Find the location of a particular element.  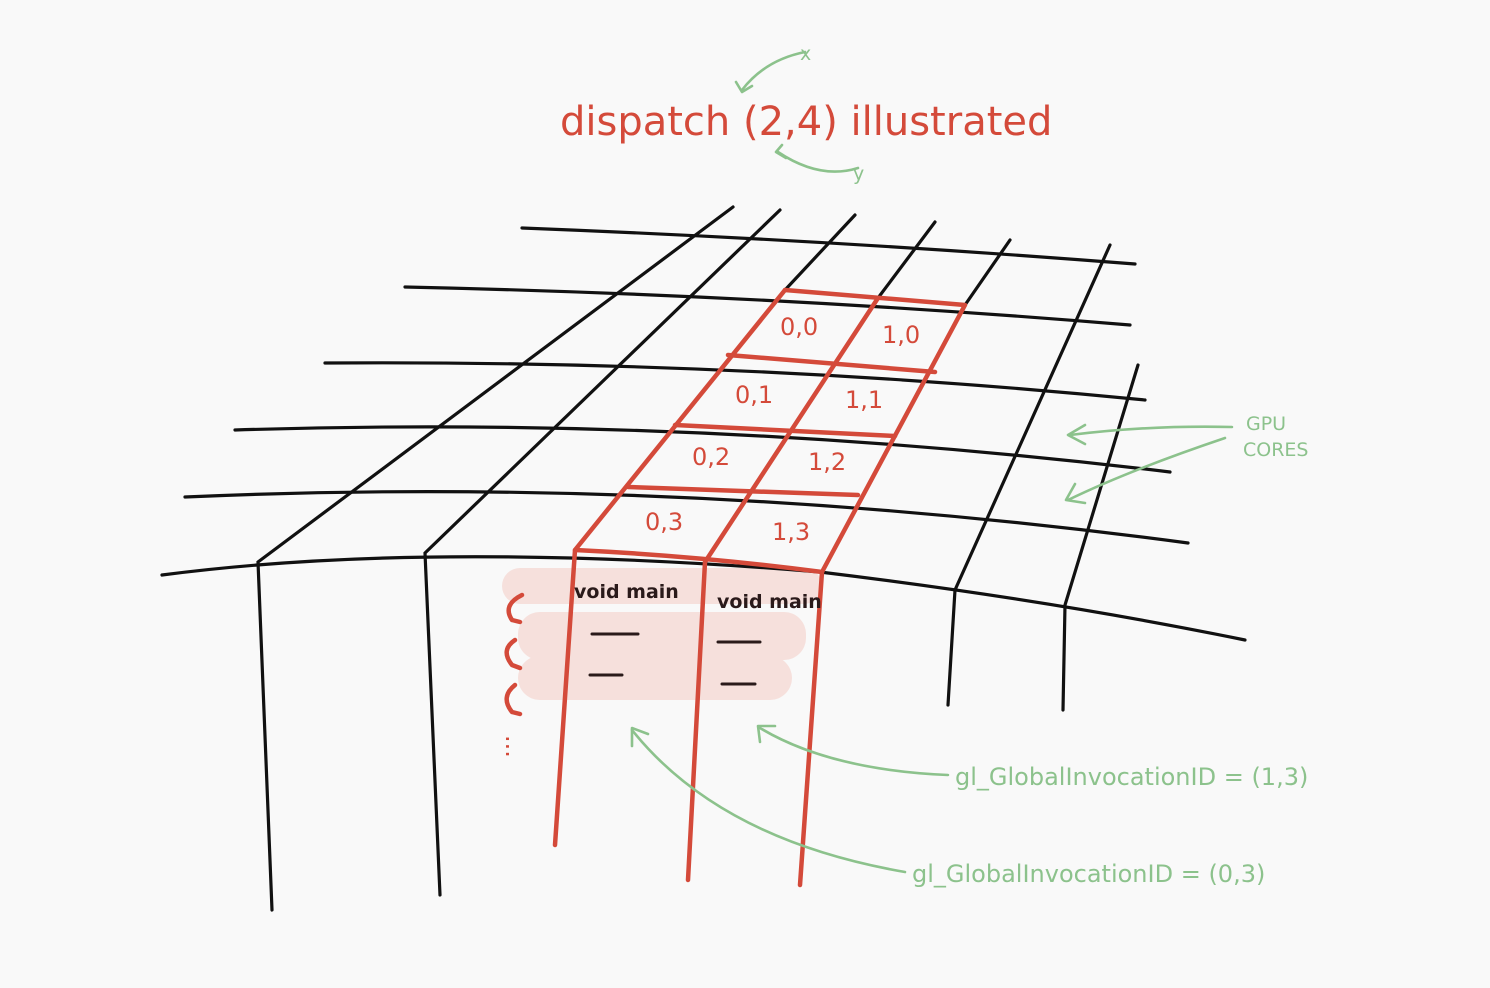

x-axis-label: x is located at coordinates (805, 54).